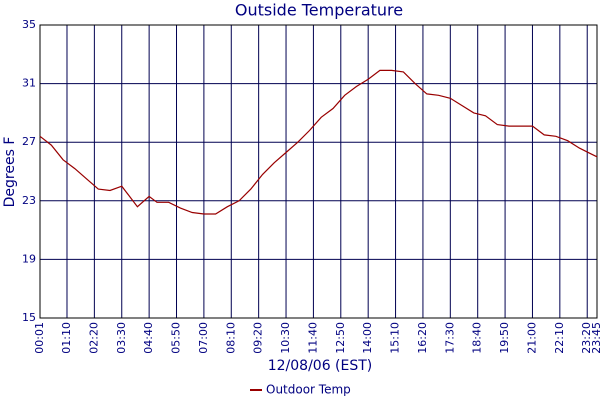 The image size is (600, 400). What do you see at coordinates (320, 366) in the screenshot?
I see `x-axis-label: 12/08/06 (EST)` at bounding box center [320, 366].